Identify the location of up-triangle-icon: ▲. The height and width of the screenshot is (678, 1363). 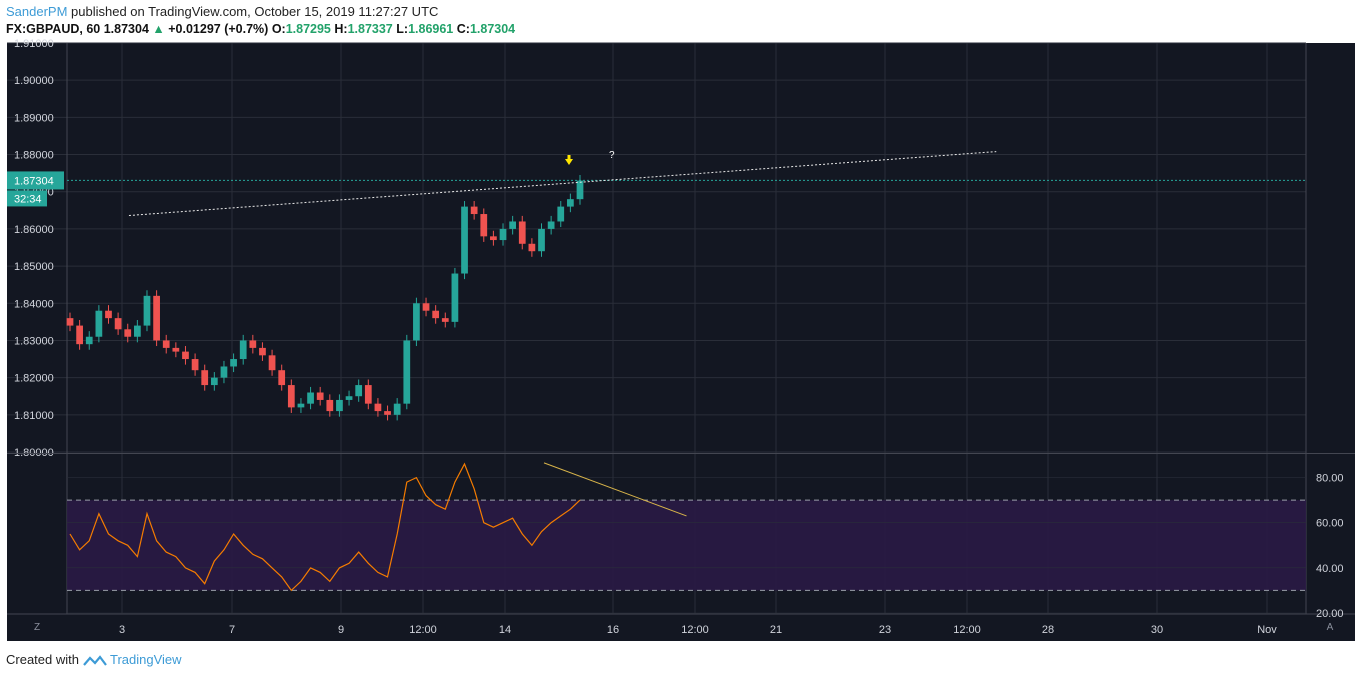
(158, 29).